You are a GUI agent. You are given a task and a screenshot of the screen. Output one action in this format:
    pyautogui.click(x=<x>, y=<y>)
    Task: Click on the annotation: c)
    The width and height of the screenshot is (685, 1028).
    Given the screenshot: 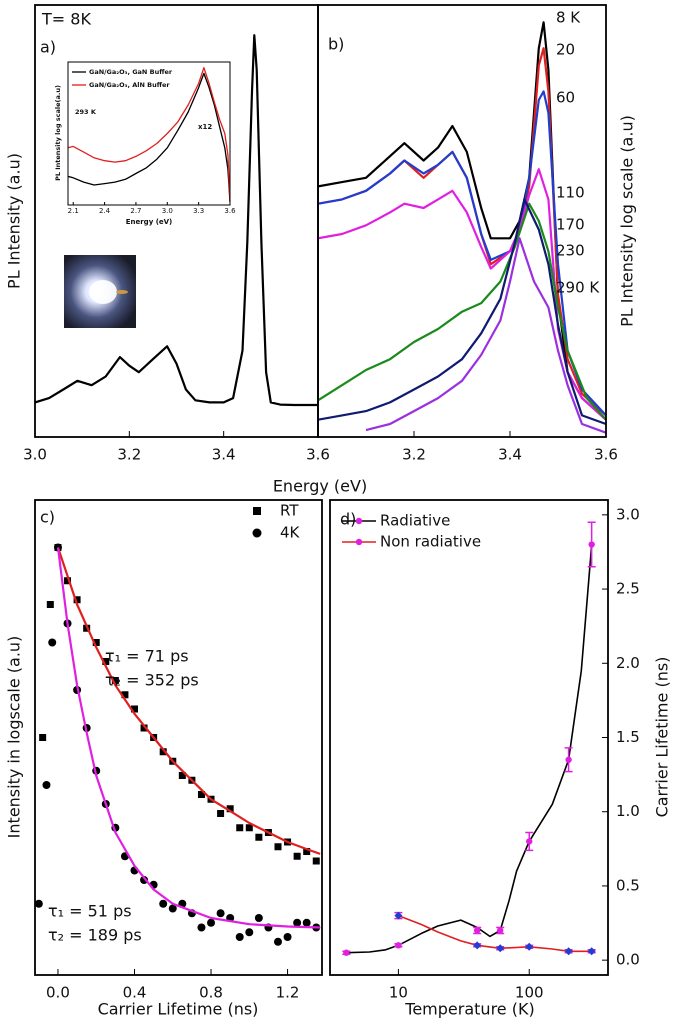 What is the action you would take?
    pyautogui.click(x=47, y=517)
    